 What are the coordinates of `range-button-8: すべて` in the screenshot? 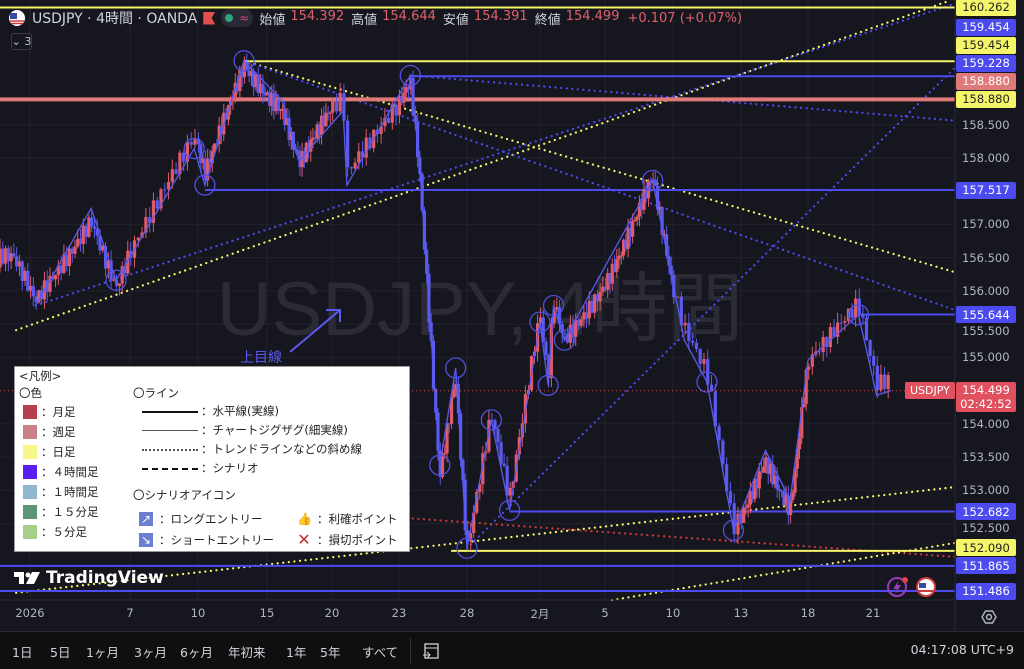 It's located at (380, 652).